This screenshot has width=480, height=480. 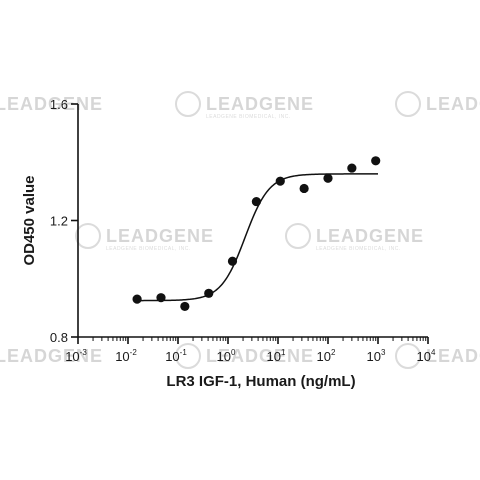 I want to click on x-tick-label: 10⁴, so click(x=426, y=356).